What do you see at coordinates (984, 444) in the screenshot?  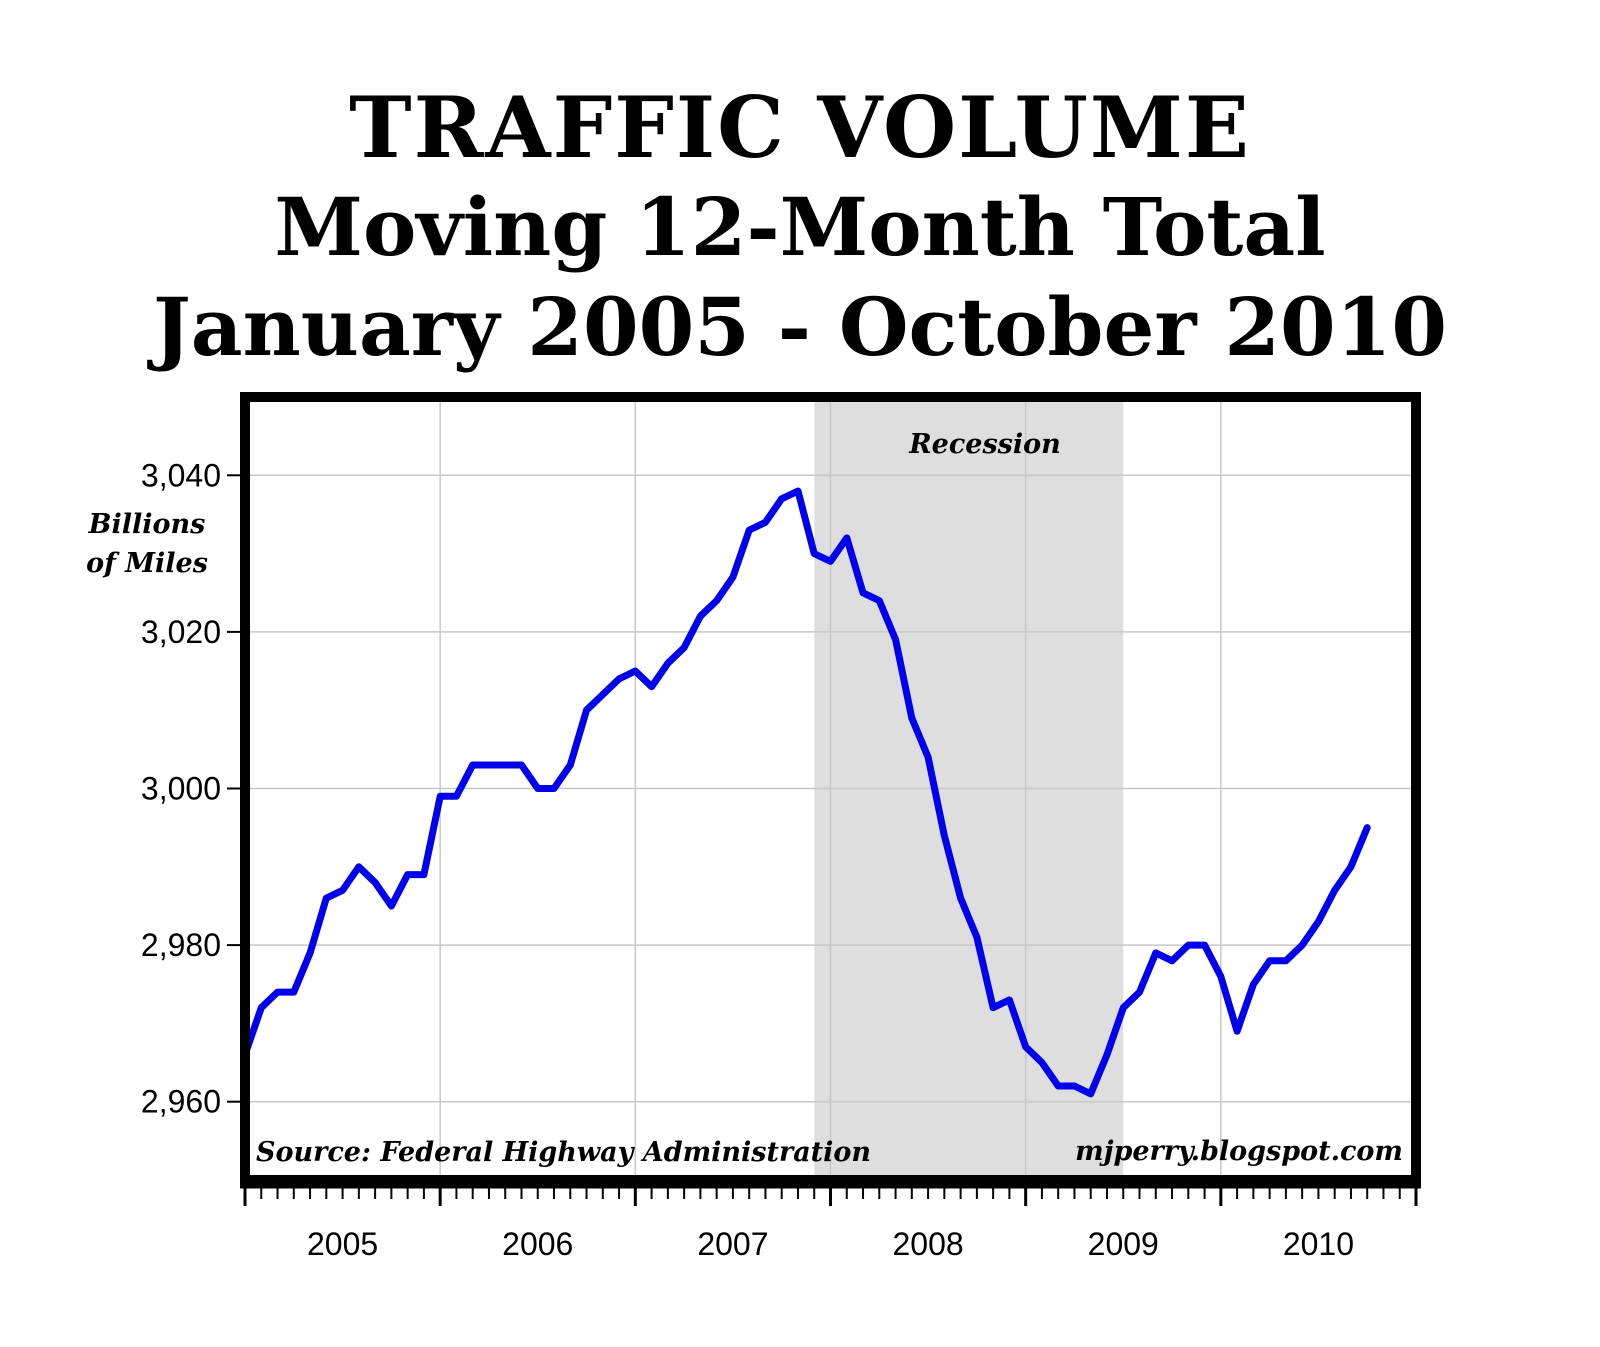 I see `recession-label: Recession` at bounding box center [984, 444].